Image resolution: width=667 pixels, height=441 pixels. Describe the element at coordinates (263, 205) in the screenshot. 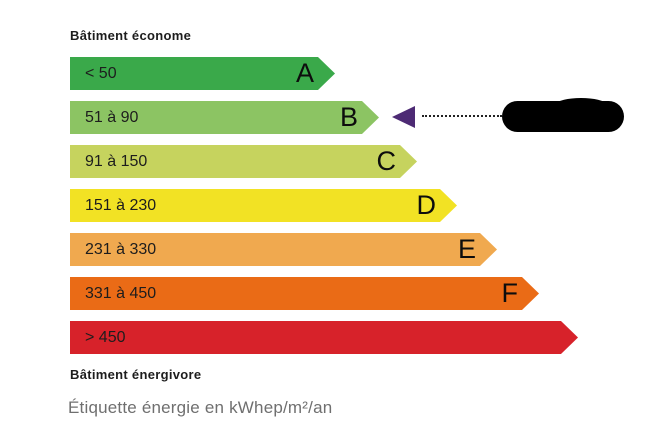

I see `energy-bar-d: 151 à 230 D` at that location.